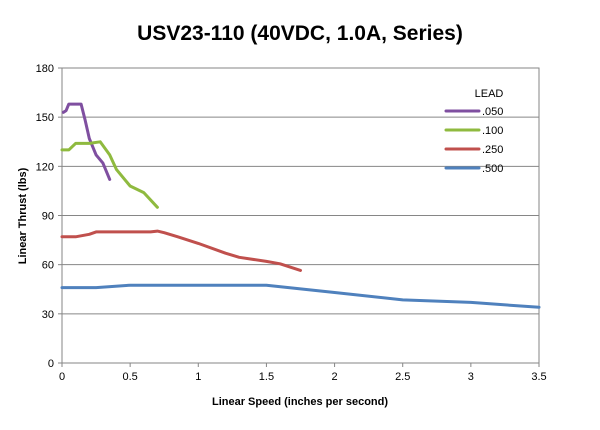 This screenshot has height=430, width=600. Describe the element at coordinates (471, 377) in the screenshot. I see `x-tick-label: 3` at that location.